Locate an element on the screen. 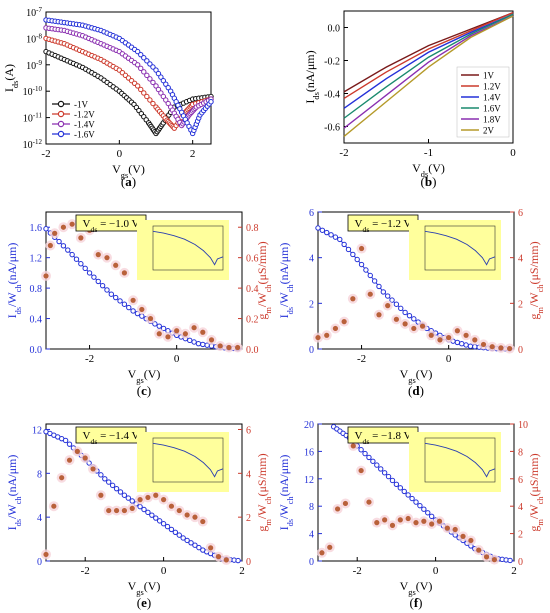 This screenshot has height=613, width=550. panel-caption: (b) is located at coordinates (429, 181).